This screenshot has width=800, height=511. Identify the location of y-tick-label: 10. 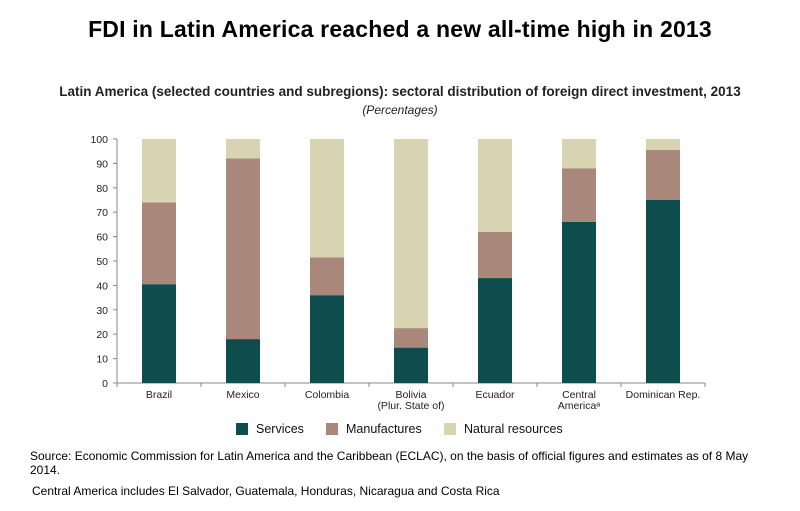
(102, 360).